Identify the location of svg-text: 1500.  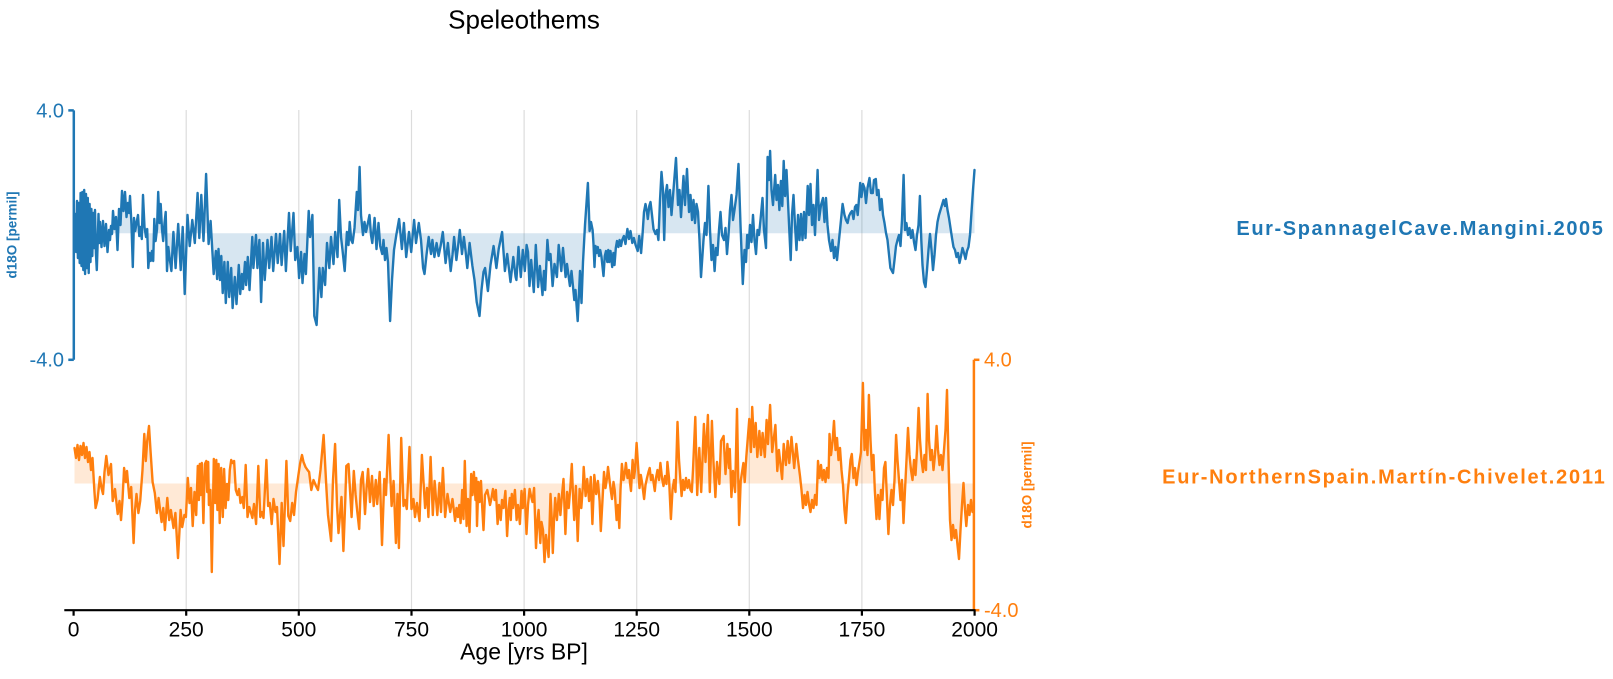
(749, 630).